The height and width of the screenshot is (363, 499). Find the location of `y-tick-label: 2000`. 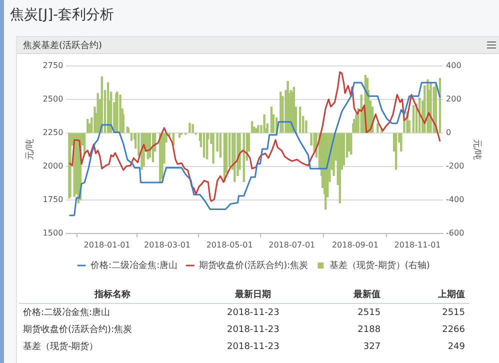

y-tick-label: 2000 is located at coordinates (53, 166).